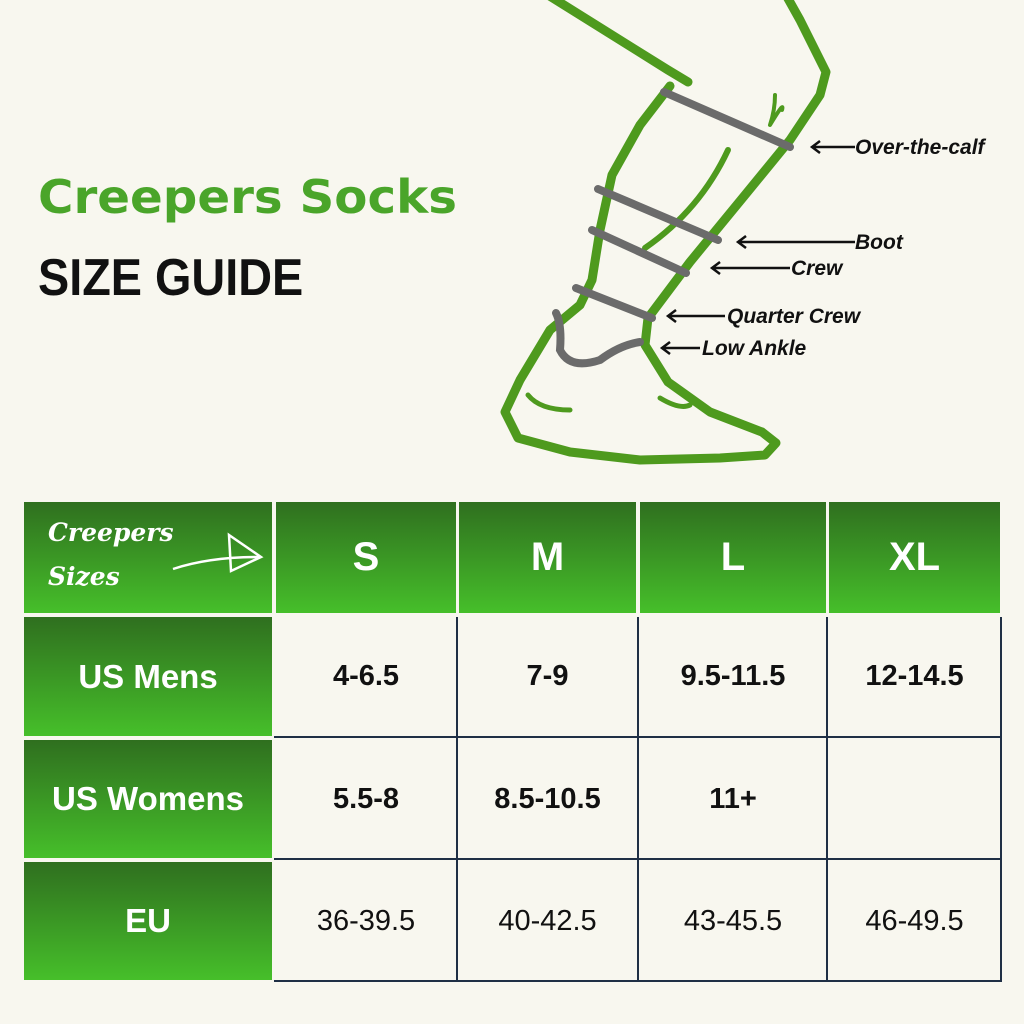 This screenshot has width=1024, height=1024. What do you see at coordinates (675, 402) in the screenshot?
I see `toe-line` at bounding box center [675, 402].